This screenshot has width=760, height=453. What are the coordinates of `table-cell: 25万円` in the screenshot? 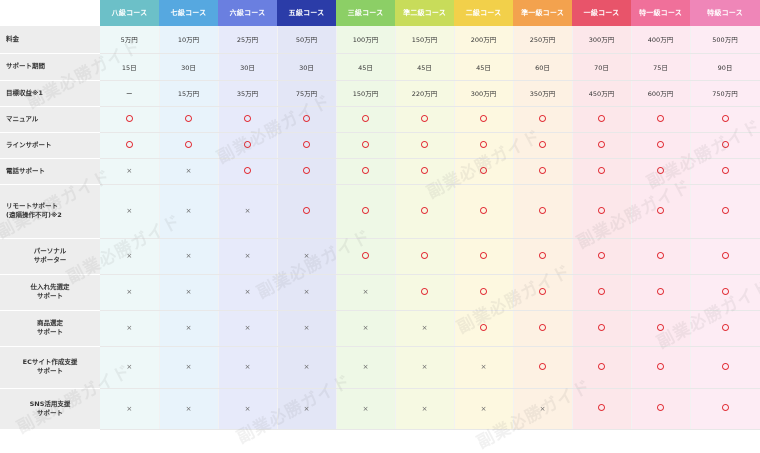 It's located at (248, 40).